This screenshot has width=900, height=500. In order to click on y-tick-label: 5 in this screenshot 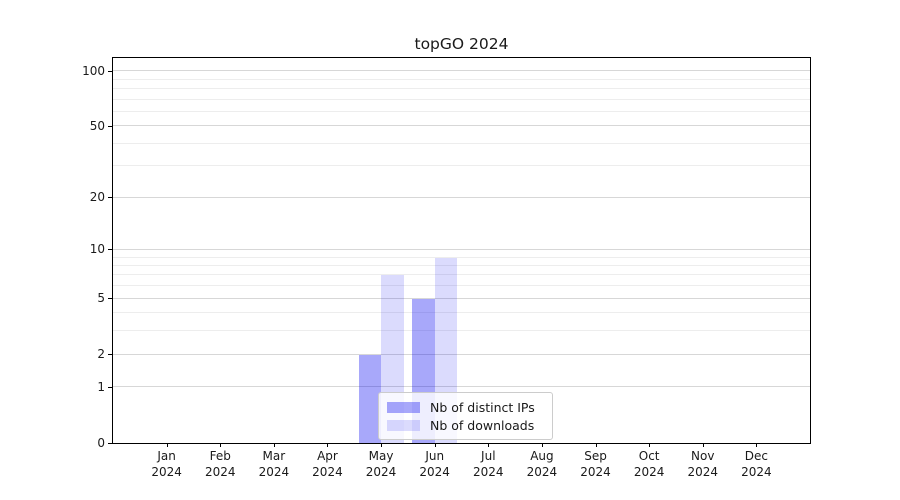, I will do `click(101, 298)`.